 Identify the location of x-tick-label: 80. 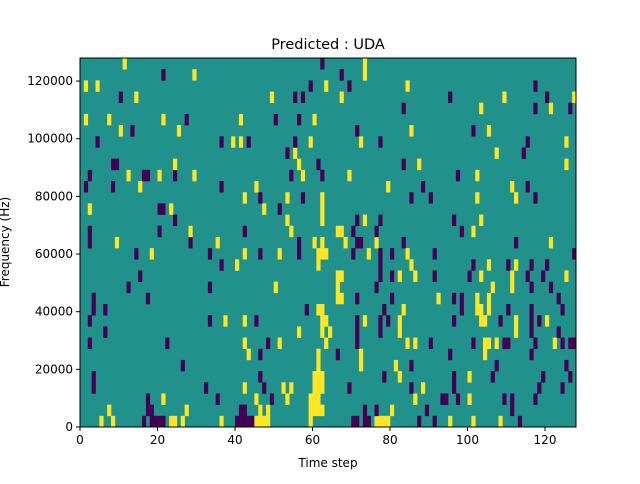
(389, 440).